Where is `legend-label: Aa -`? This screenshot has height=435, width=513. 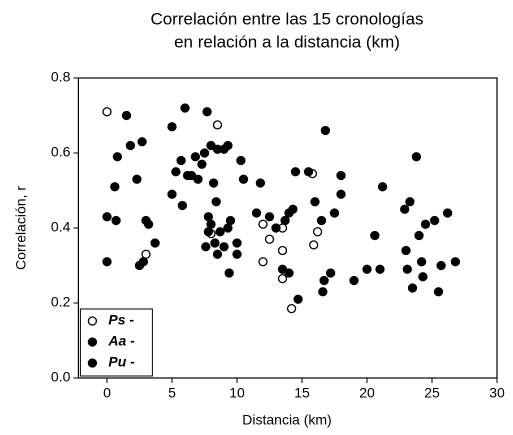 legend-label: Aa - is located at coordinates (121, 341).